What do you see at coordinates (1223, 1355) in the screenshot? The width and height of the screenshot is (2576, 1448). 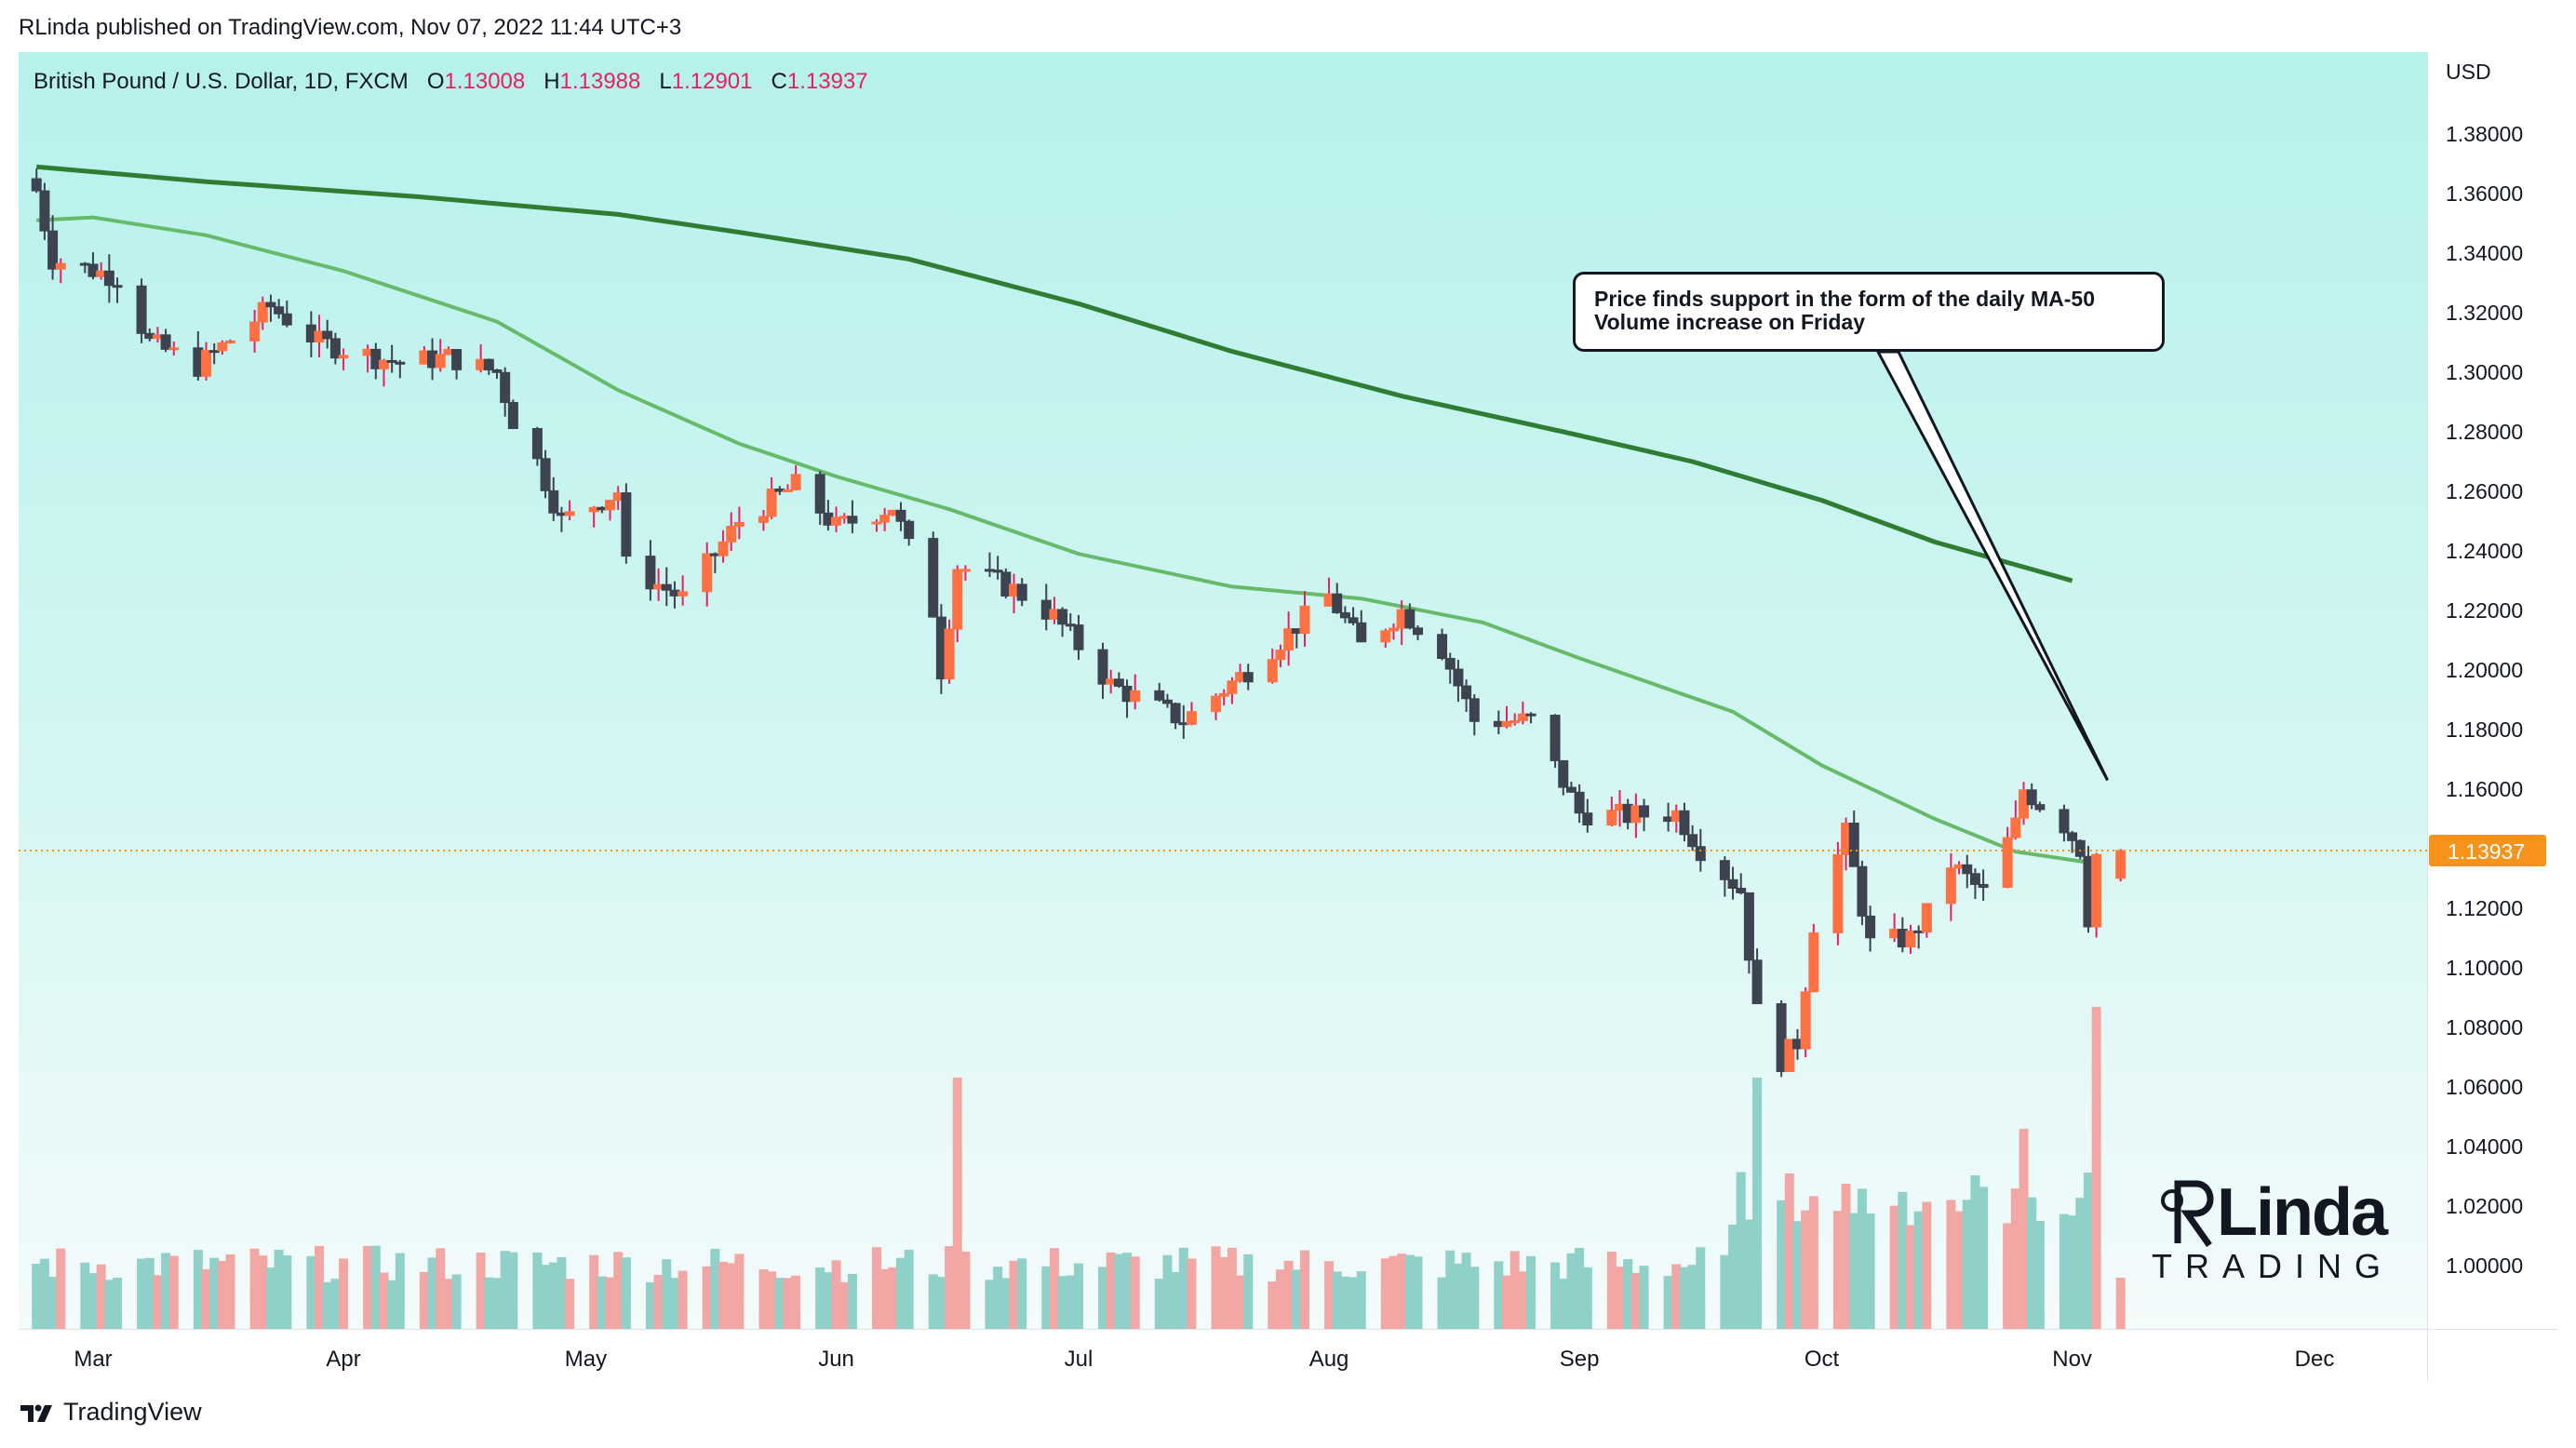 I see `time-axis` at bounding box center [1223, 1355].